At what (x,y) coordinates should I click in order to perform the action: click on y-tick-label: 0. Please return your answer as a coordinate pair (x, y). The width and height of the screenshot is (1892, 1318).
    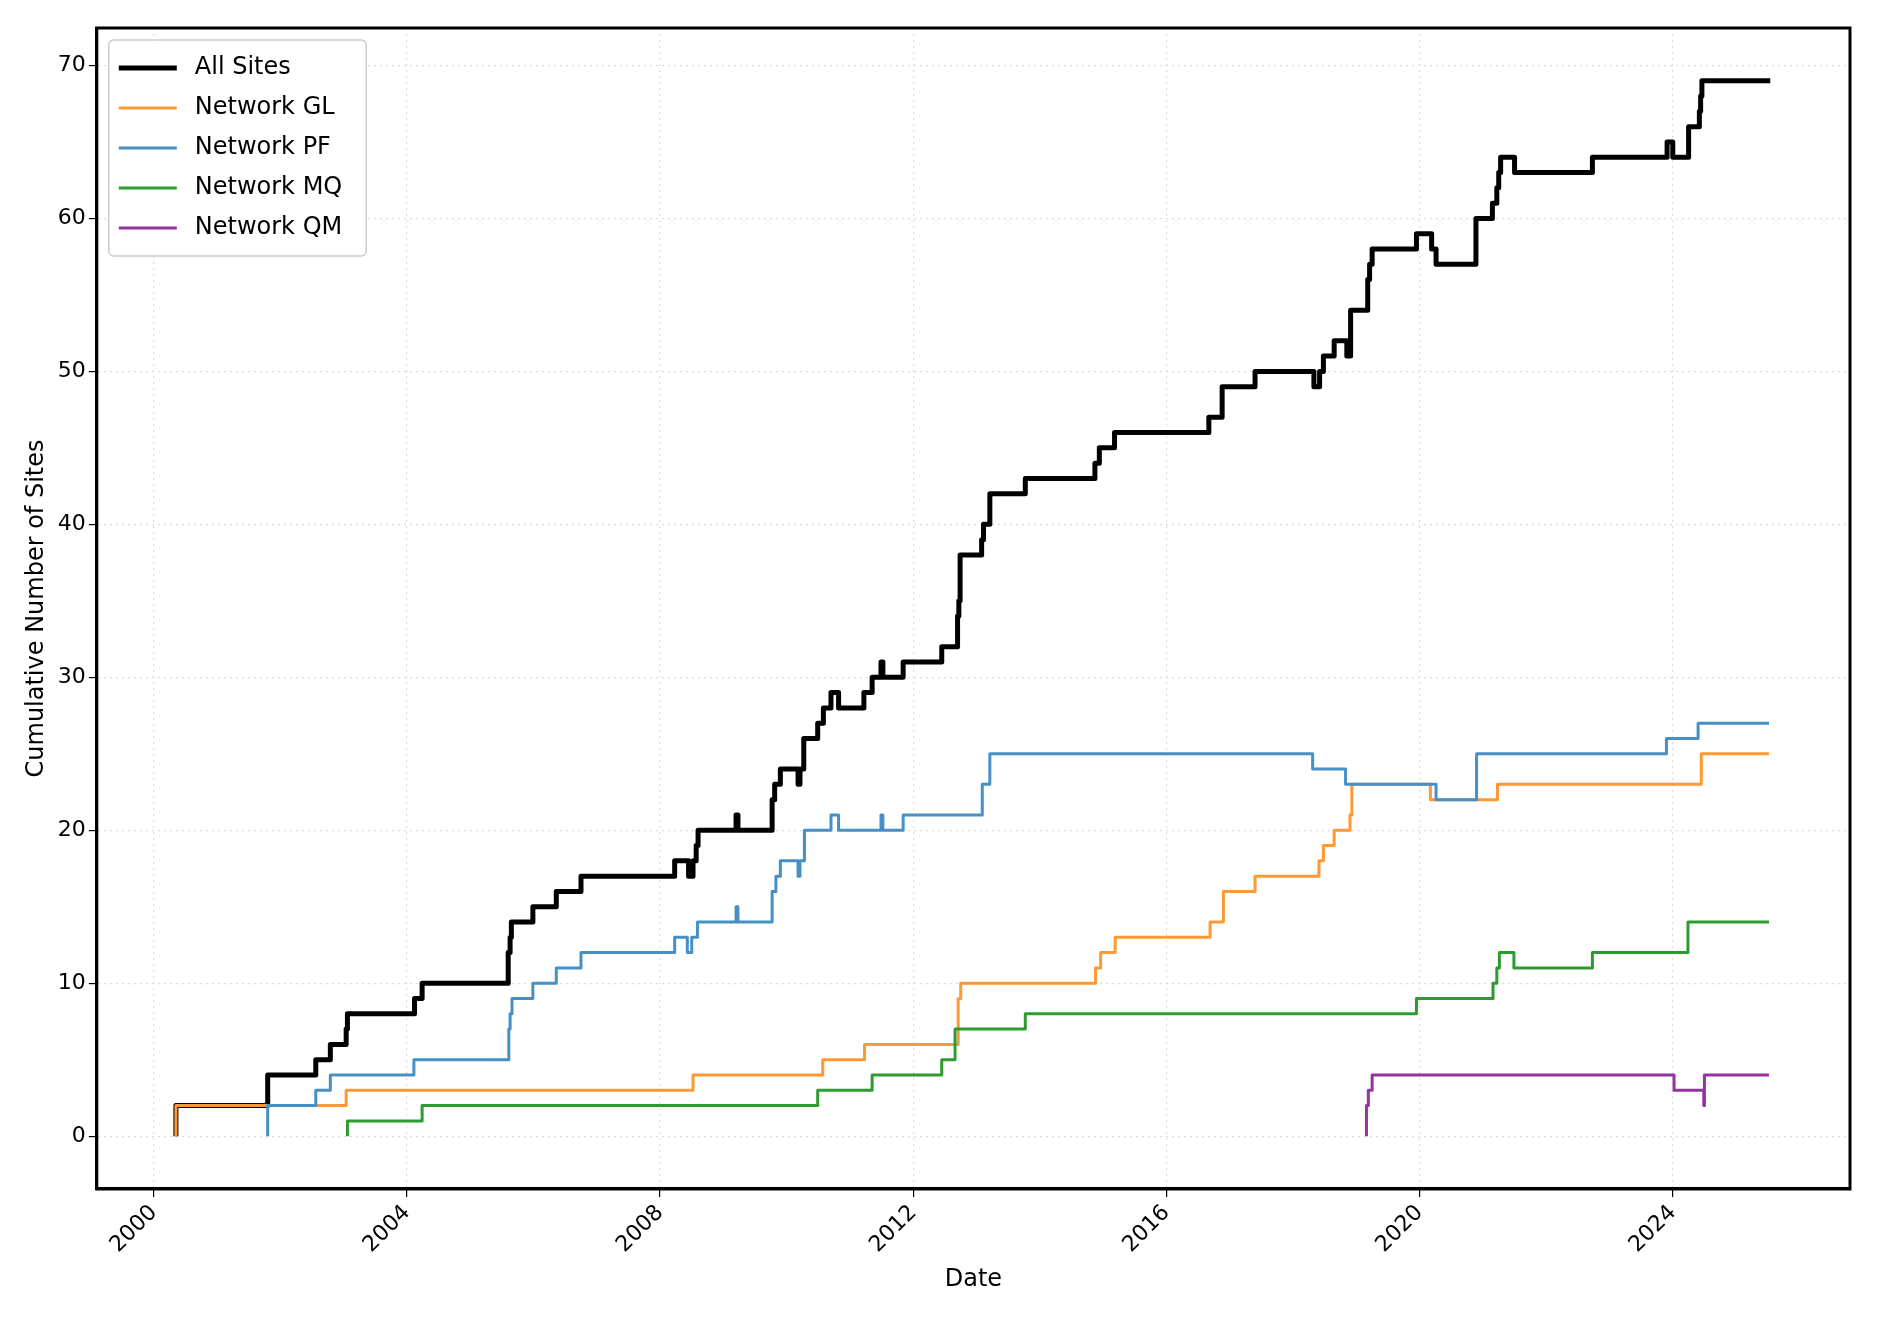
    Looking at the image, I should click on (78, 1134).